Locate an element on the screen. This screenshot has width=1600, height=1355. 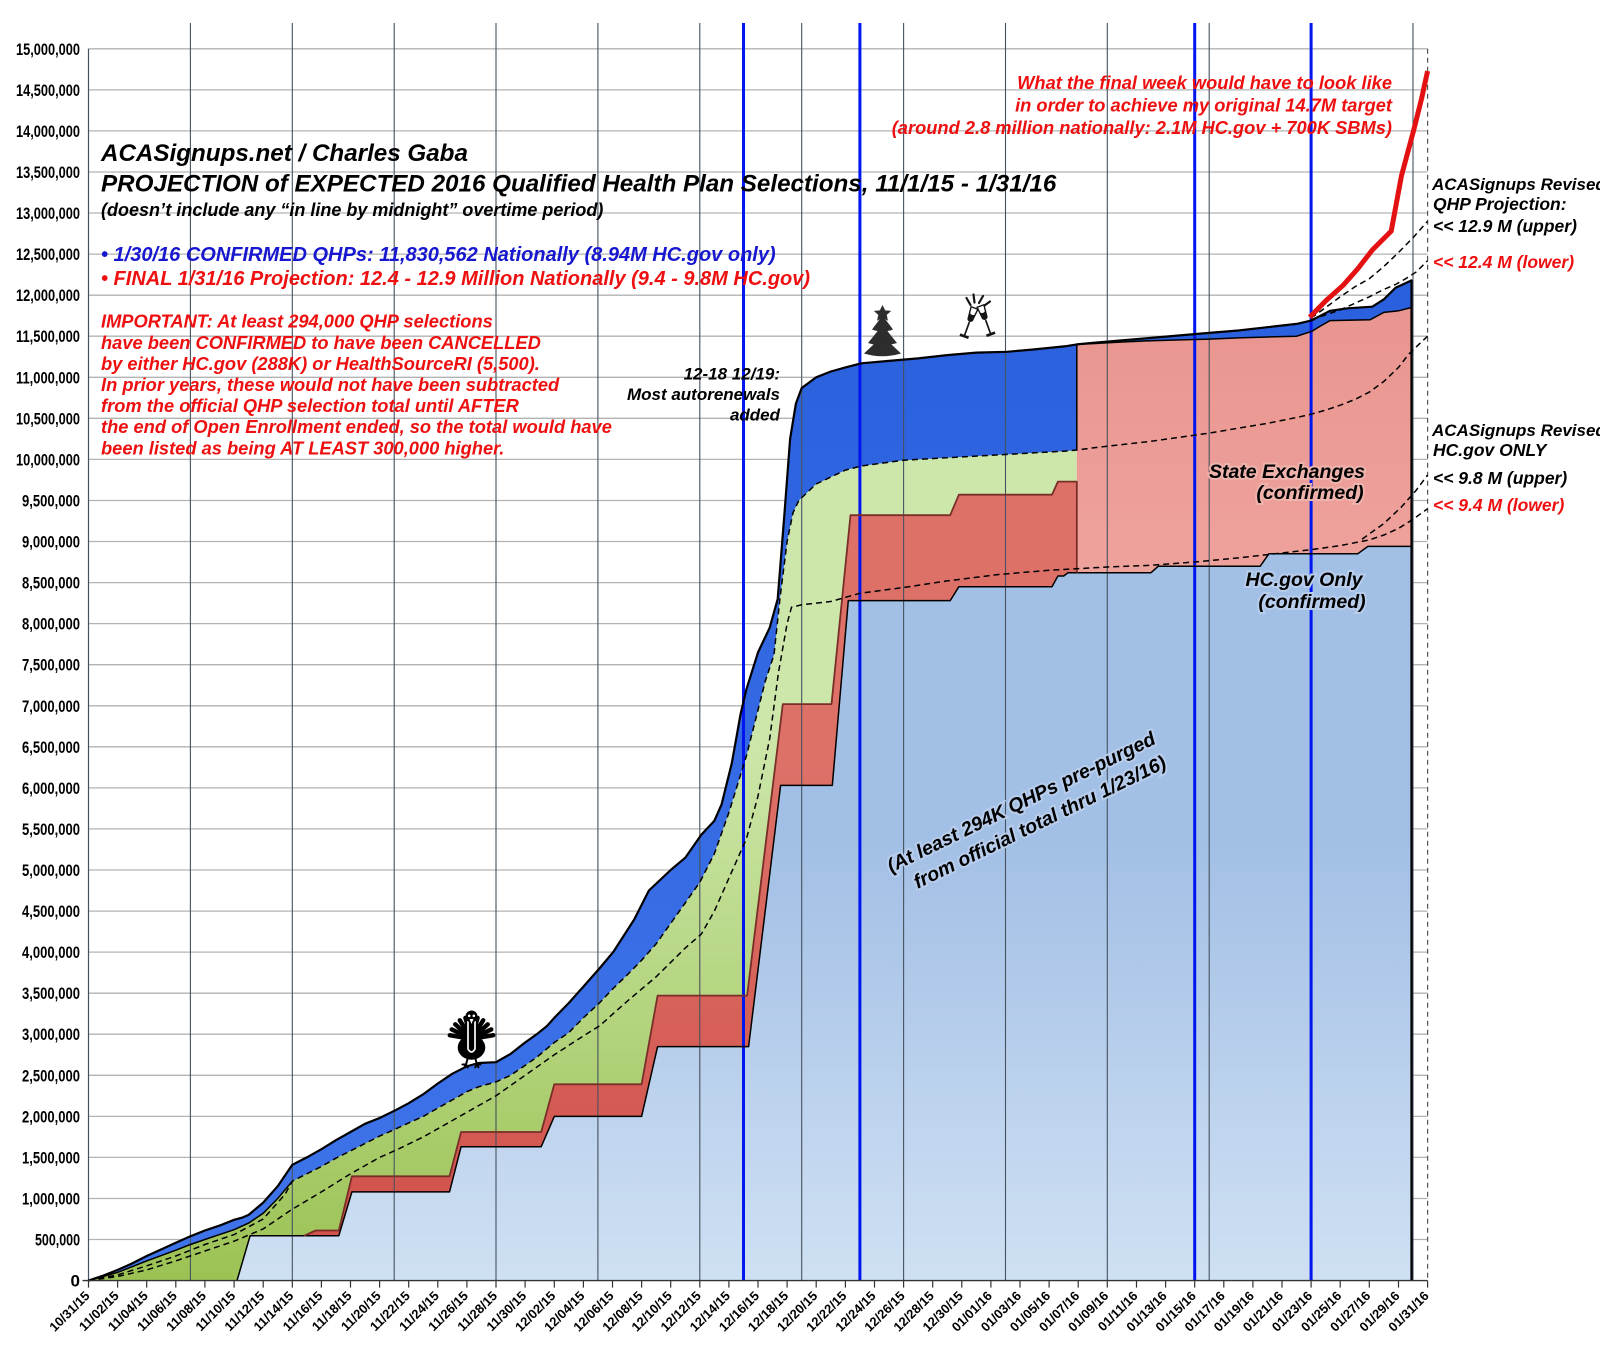
svg-text: 11,500,000 is located at coordinates (48, 336).